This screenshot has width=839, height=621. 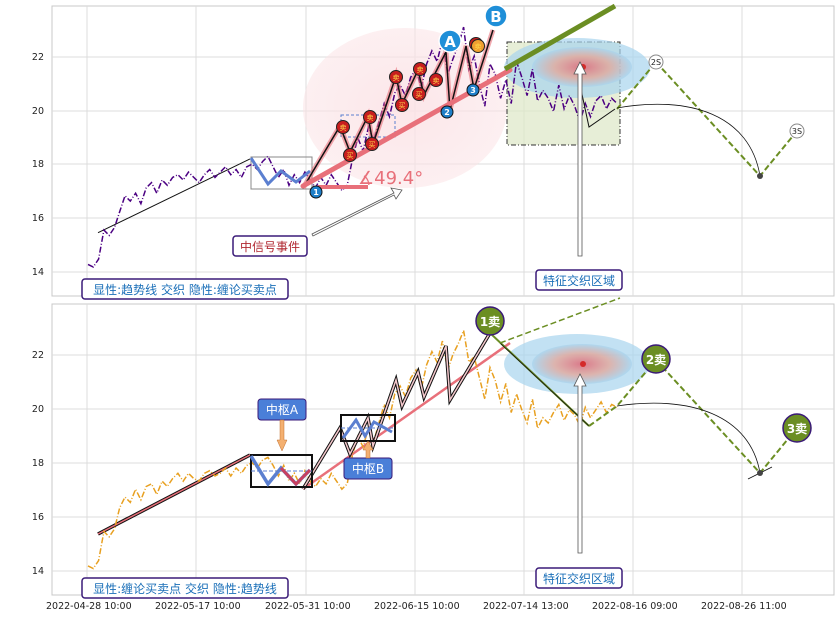 What do you see at coordinates (282, 435) in the screenshot?
I see `pivot-a-arrow` at bounding box center [282, 435].